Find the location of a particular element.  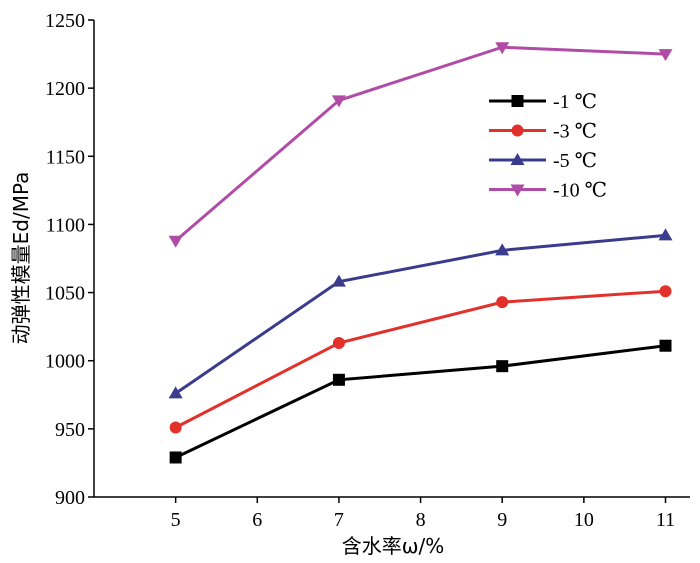

x-tick-label: 8 is located at coordinates (421, 520).